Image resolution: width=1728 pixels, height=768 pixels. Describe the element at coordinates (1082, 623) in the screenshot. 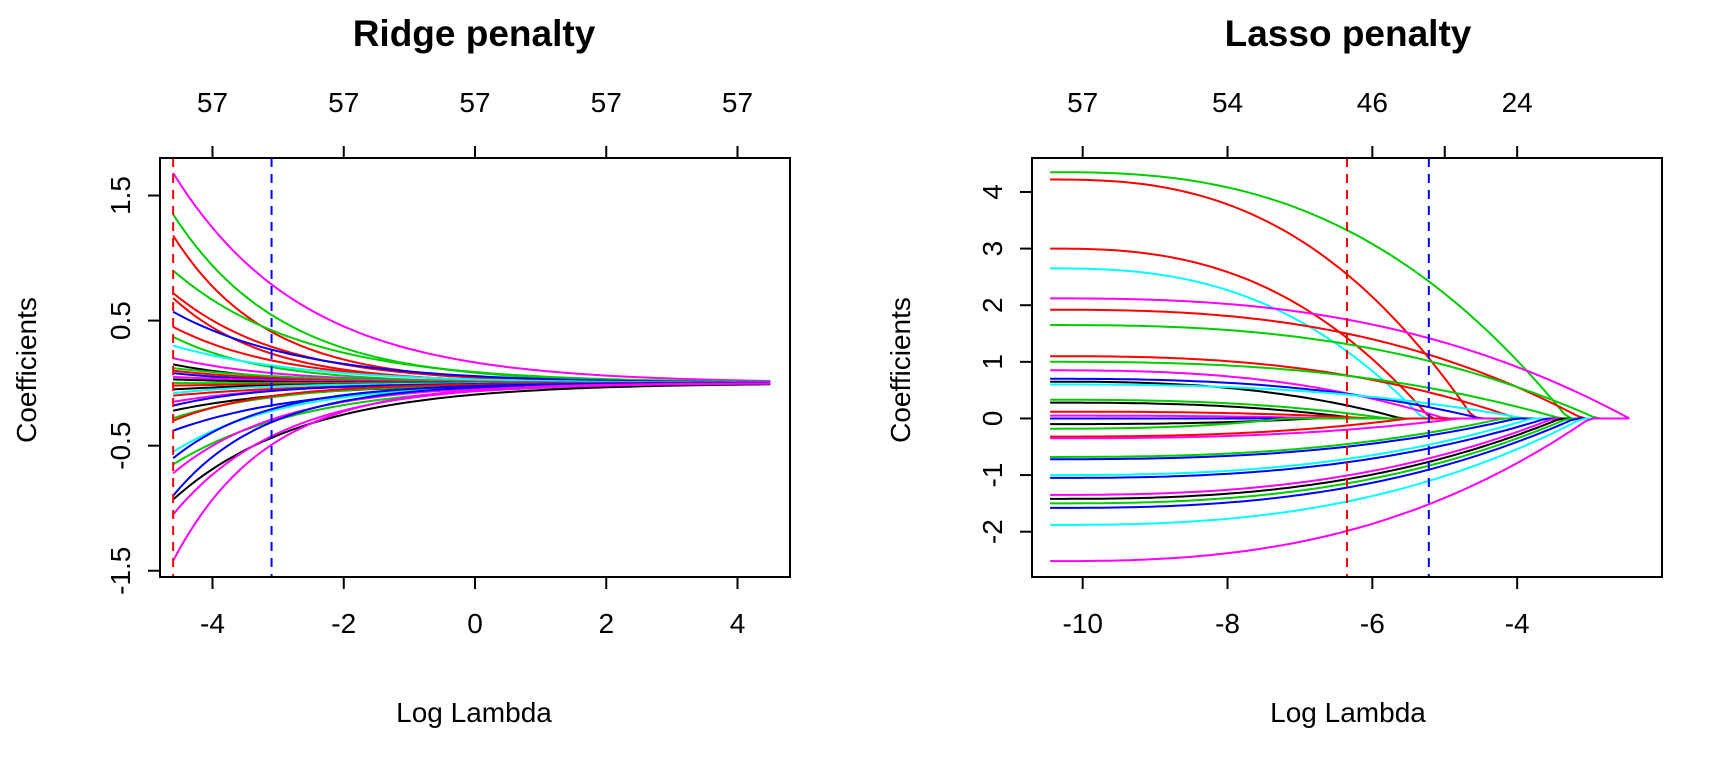

I see `x-tick-label: -10` at that location.